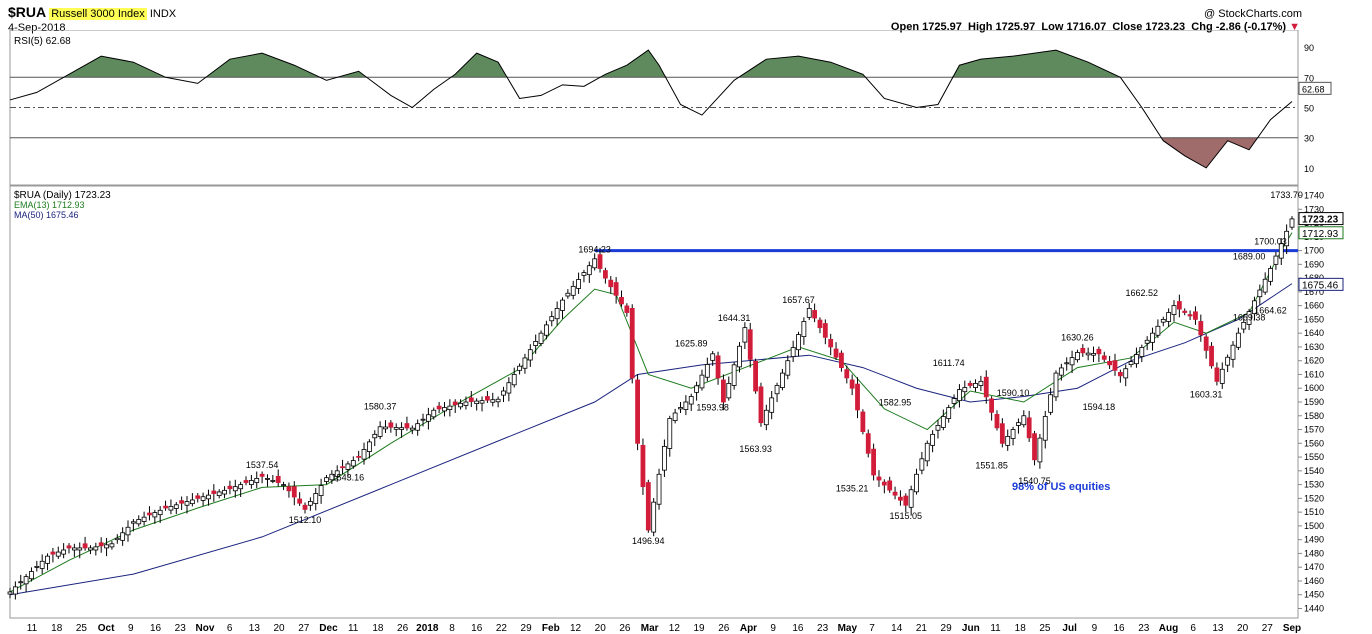 The width and height of the screenshot is (1372, 634). I want to click on rsi-y-tick: 70, so click(1309, 78).